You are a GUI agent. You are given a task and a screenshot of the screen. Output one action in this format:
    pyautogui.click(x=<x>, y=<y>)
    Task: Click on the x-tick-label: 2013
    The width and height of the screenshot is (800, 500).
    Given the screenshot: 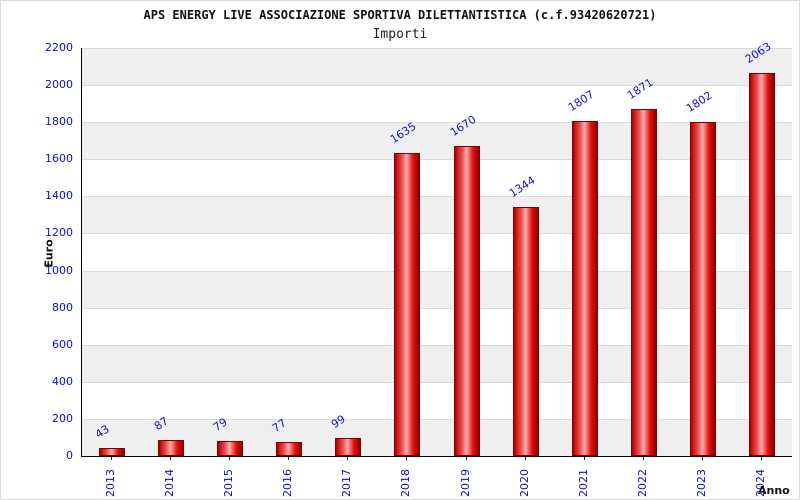 What is the action you would take?
    pyautogui.click(x=110, y=483)
    